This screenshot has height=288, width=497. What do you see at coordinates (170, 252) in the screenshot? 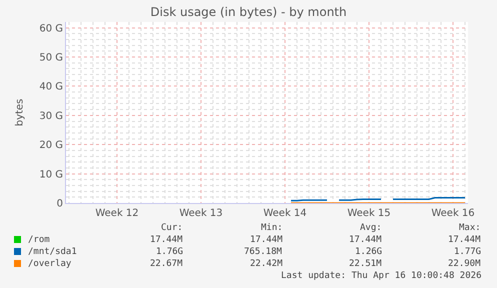
I see `text: 1.76G` at bounding box center [170, 252].